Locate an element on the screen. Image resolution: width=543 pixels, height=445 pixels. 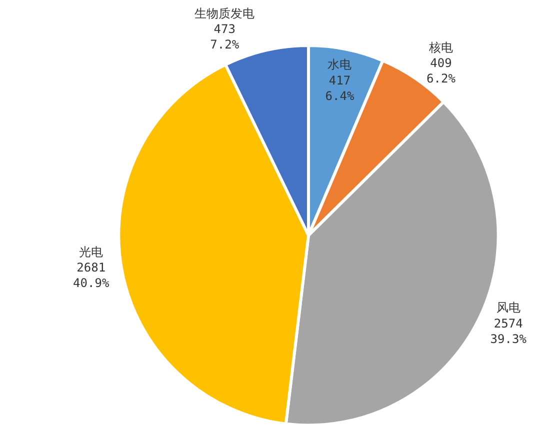
slice-label: 水电 is located at coordinates (340, 65).